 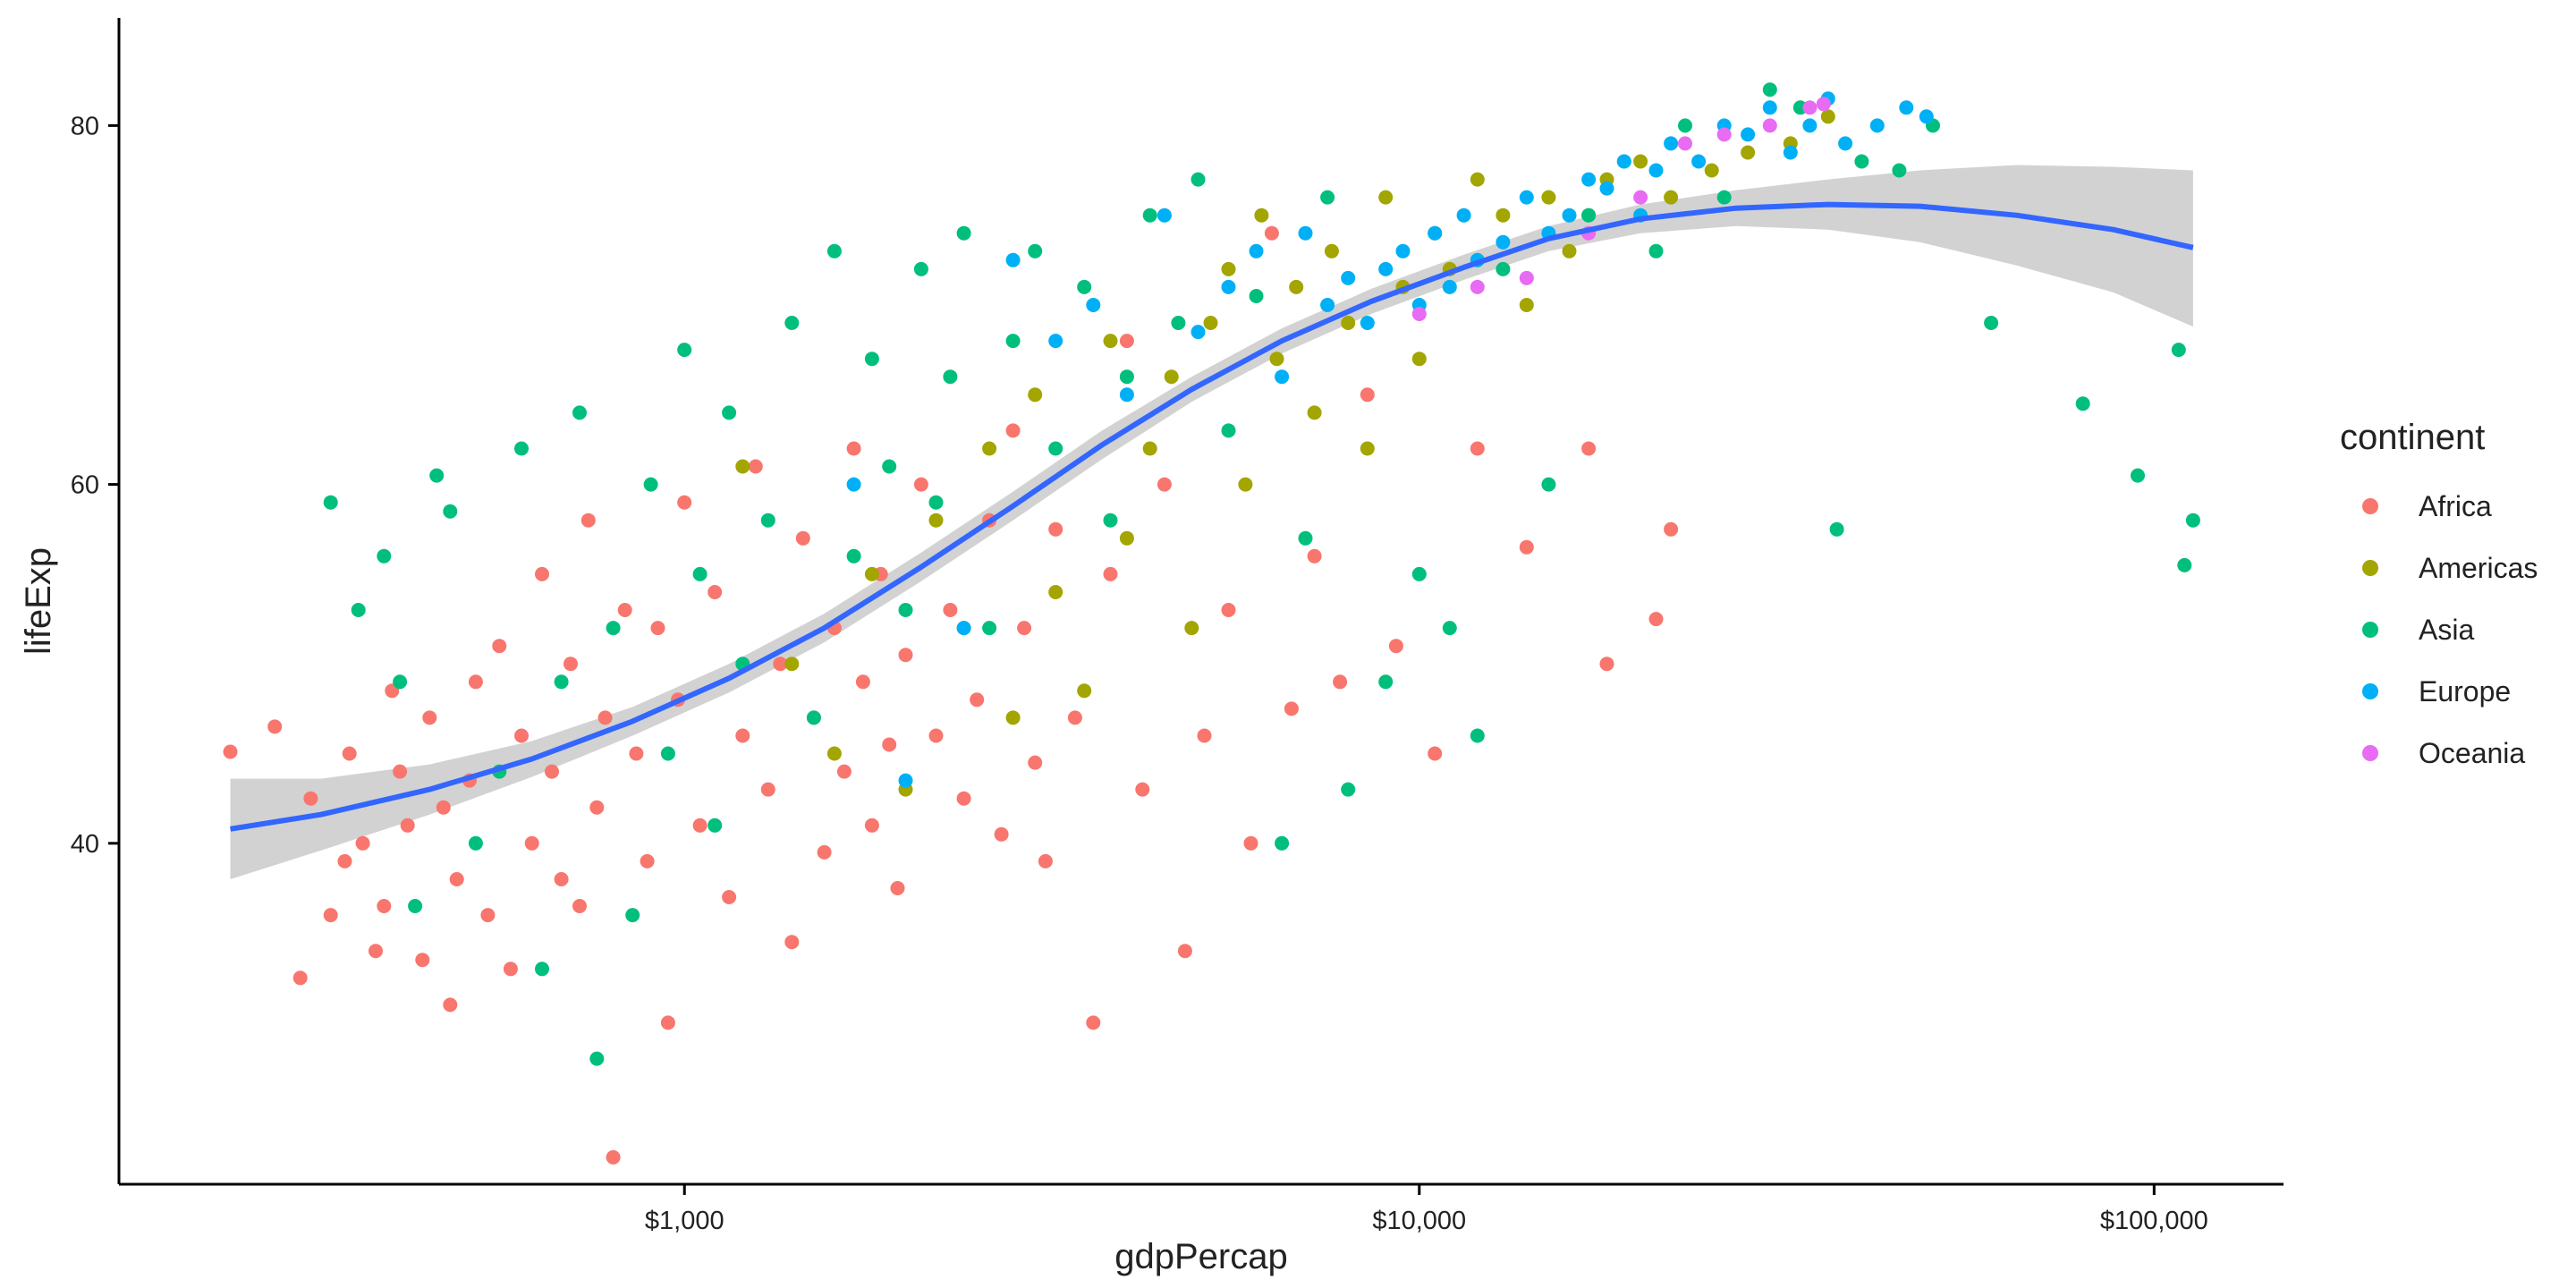 I want to click on y-tick-label: 40, so click(x=85, y=844).